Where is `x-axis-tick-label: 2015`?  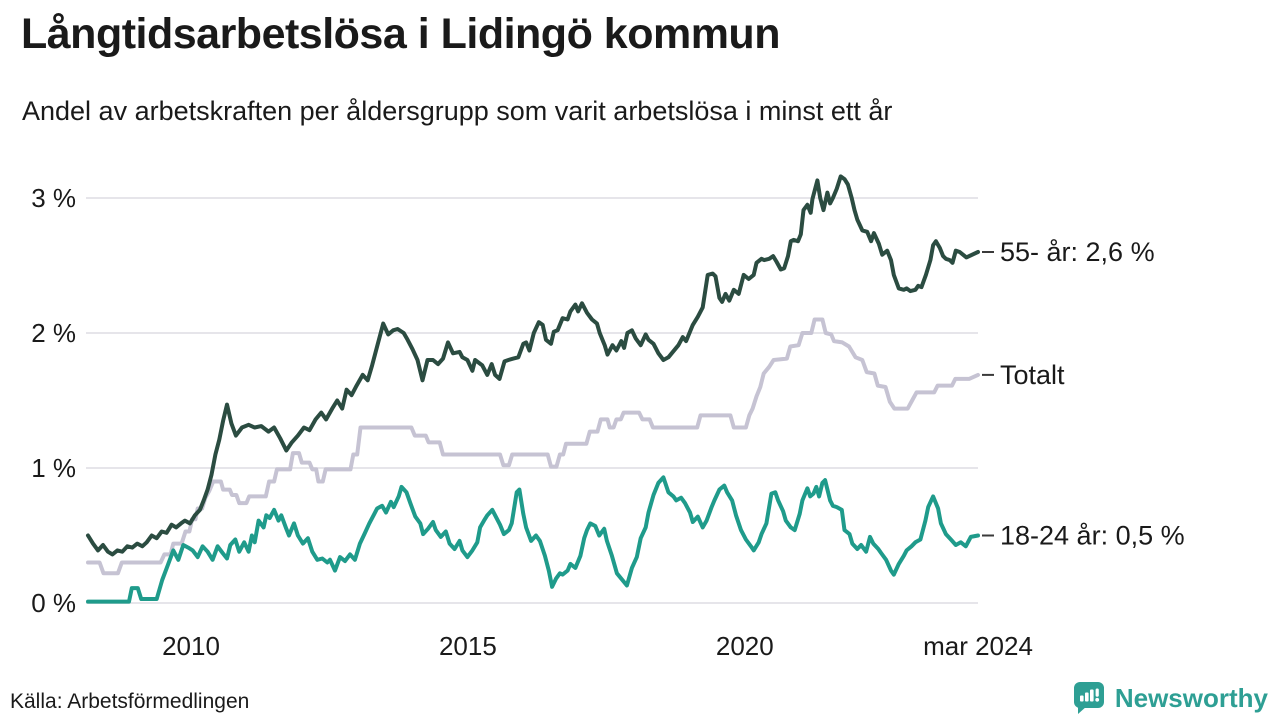
x-axis-tick-label: 2015 is located at coordinates (468, 646).